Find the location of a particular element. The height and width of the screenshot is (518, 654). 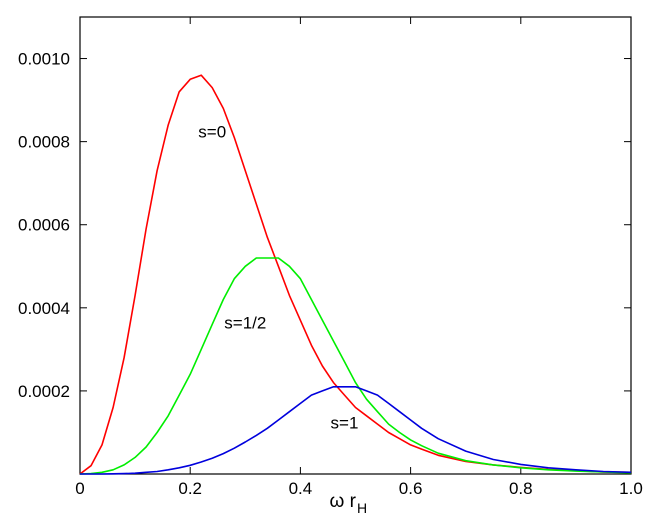

x-axis-label-subscript: H is located at coordinates (362, 508).